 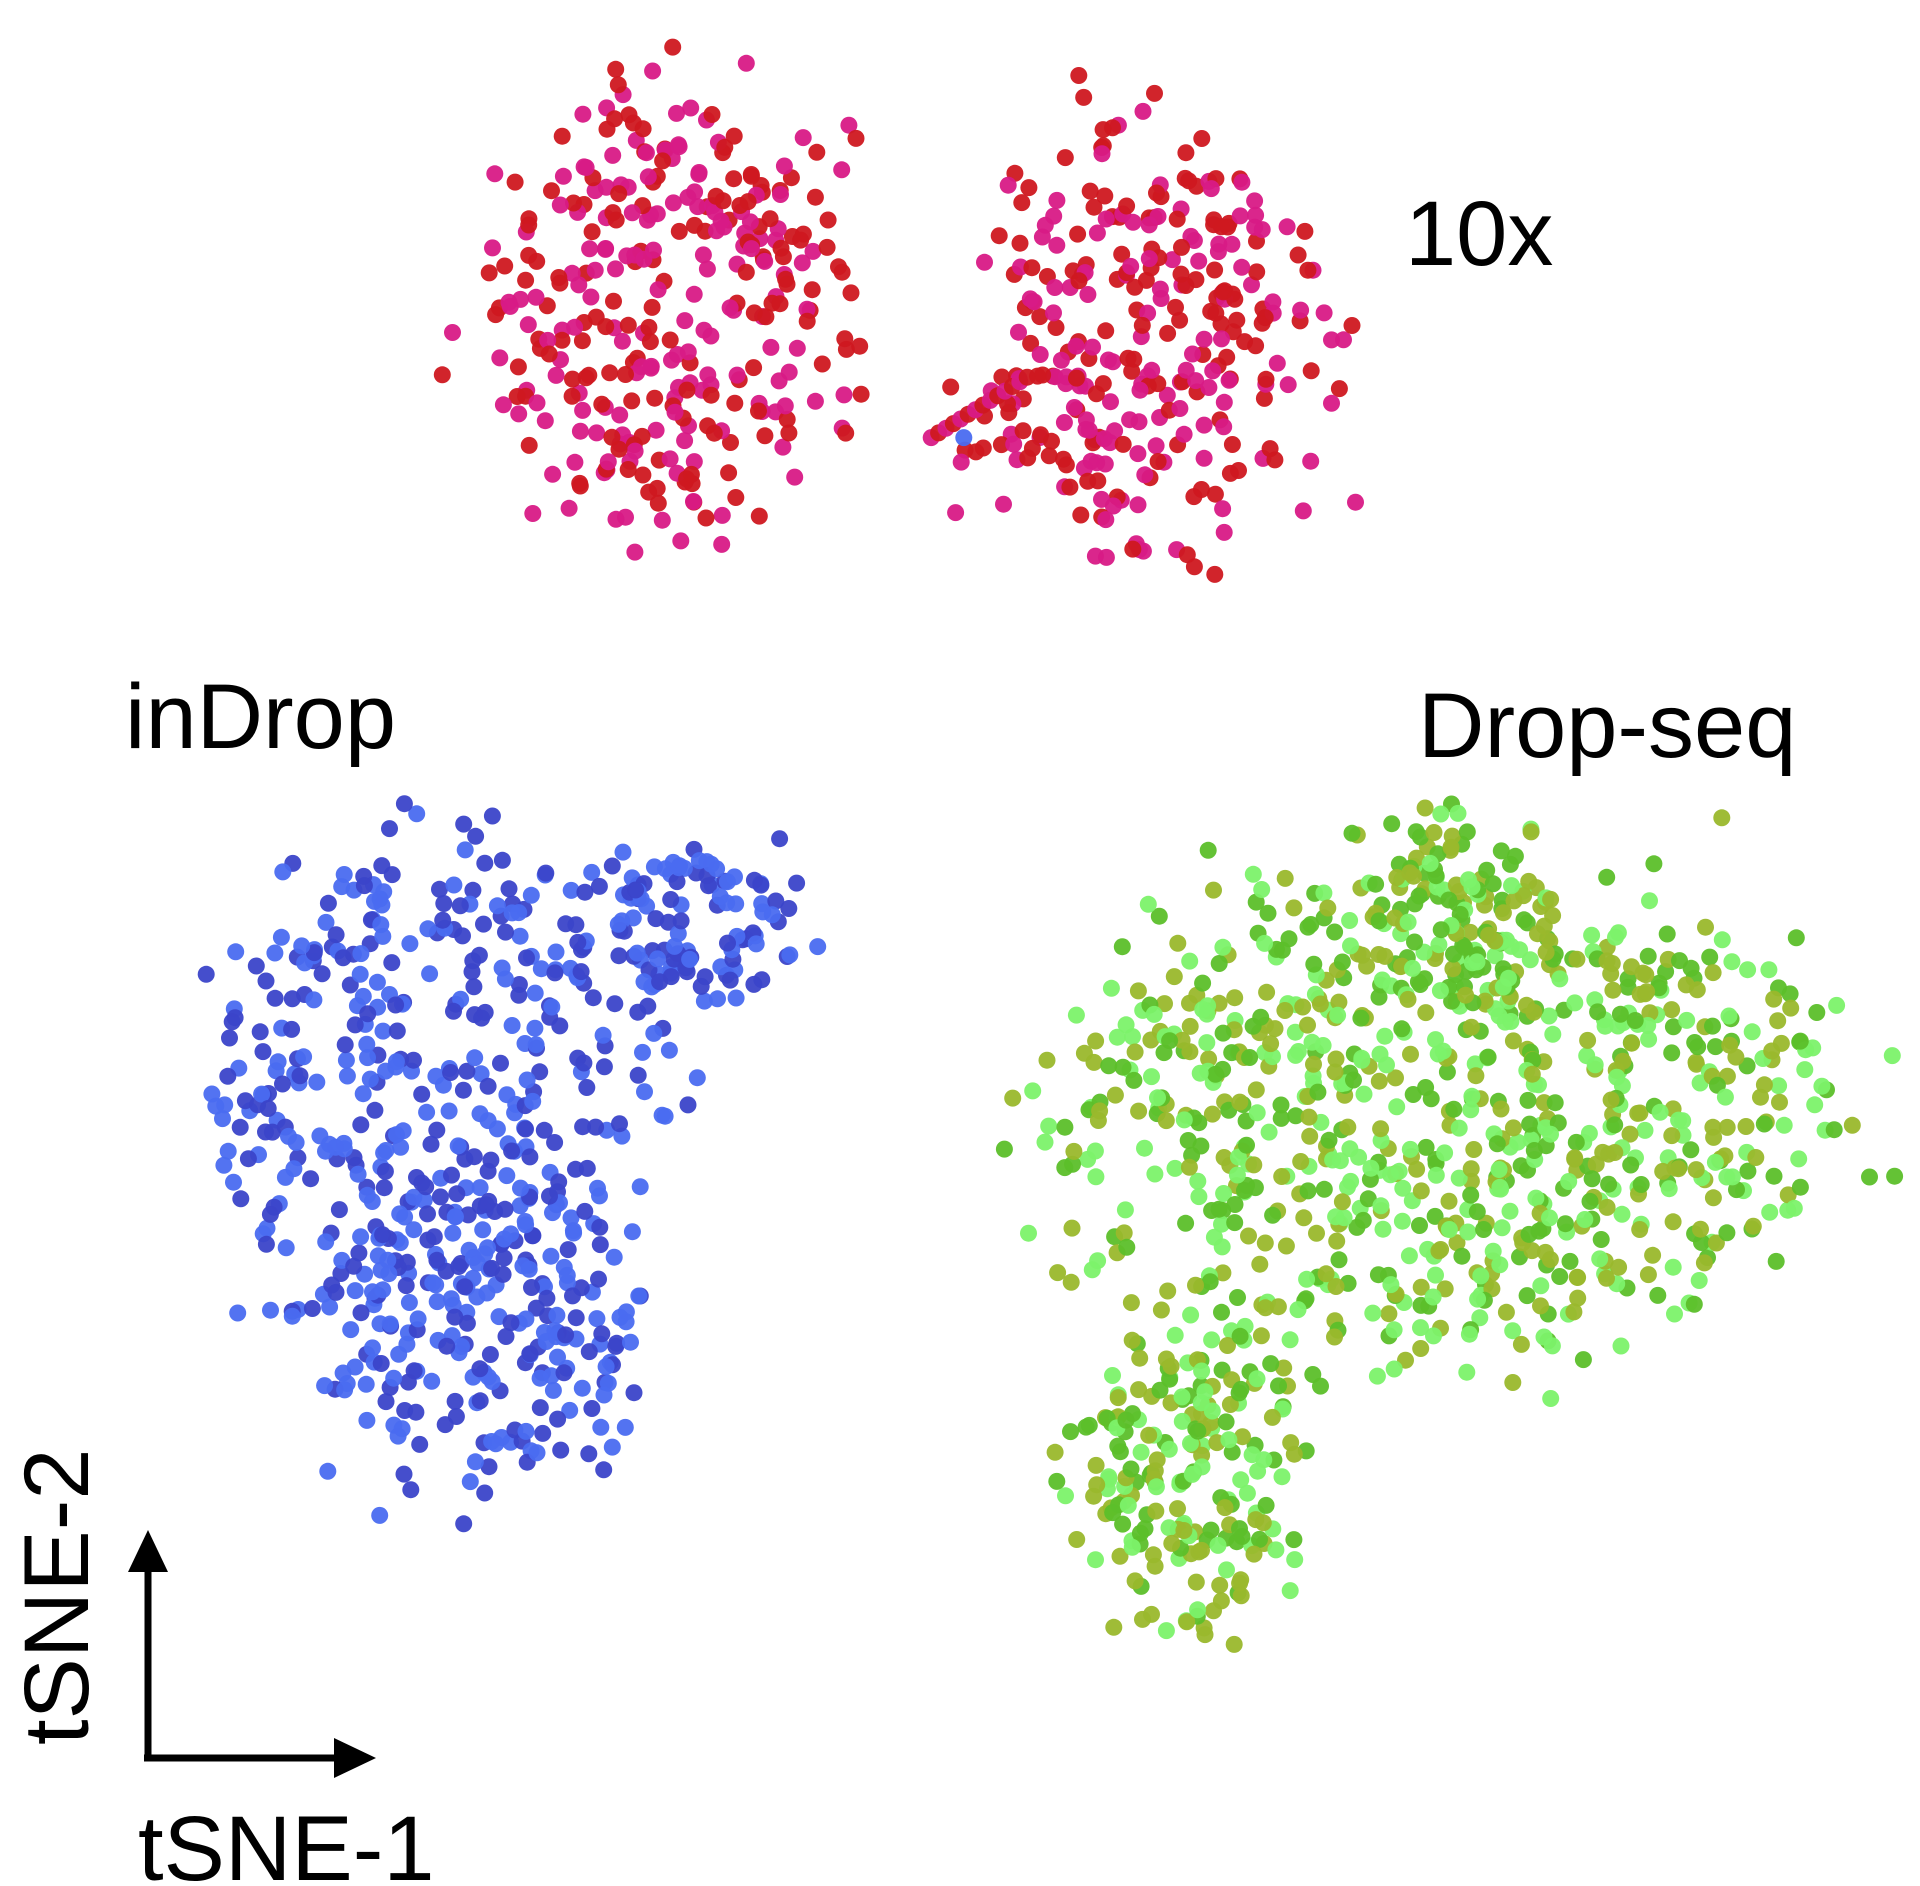 What do you see at coordinates (260, 717) in the screenshot?
I see `annotation-indrop: inDrop` at bounding box center [260, 717].